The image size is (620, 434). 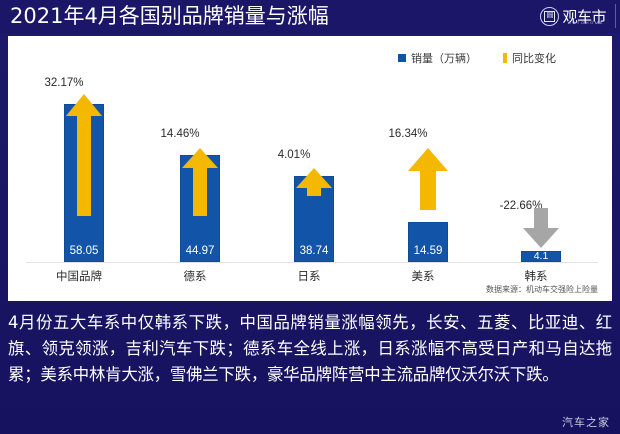 What do you see at coordinates (521, 206) in the screenshot?
I see `pct-label-4: -22.66%` at bounding box center [521, 206].